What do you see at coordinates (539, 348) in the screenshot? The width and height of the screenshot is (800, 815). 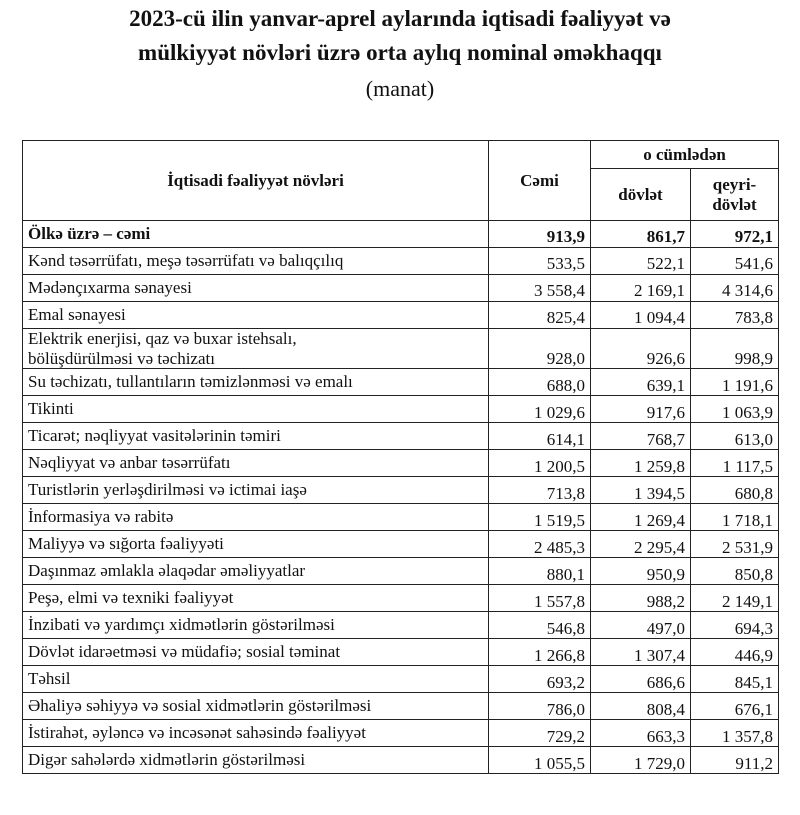 I see `cell-value: 928,0` at bounding box center [539, 348].